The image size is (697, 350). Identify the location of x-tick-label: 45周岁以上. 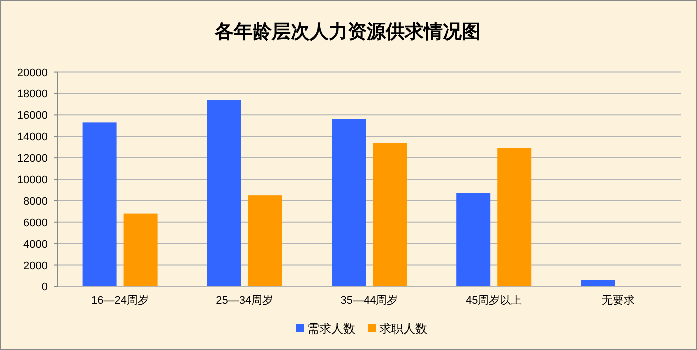
(494, 300).